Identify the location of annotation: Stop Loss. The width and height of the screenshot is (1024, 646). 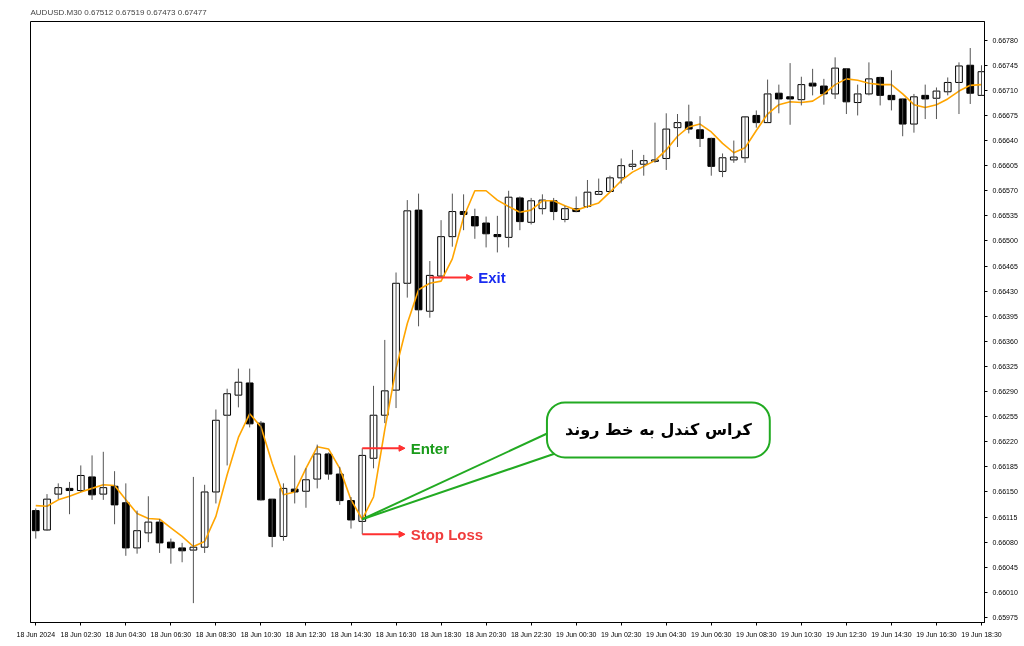
(447, 534).